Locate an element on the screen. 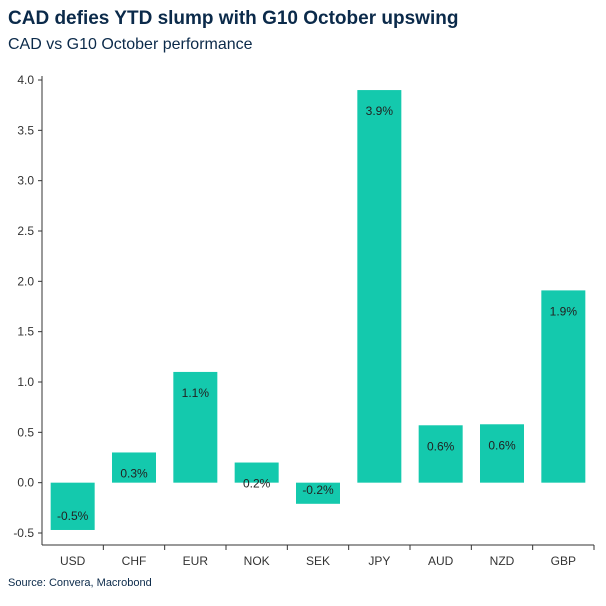  y-tick-label: 0.5 is located at coordinates (25, 432).